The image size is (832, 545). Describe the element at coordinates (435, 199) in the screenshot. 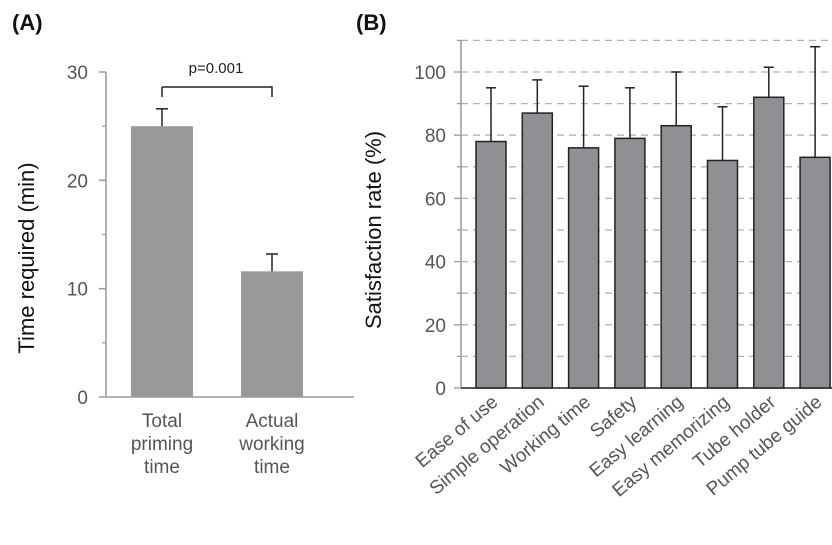

I see `panel-b-y-tick-label: 60` at that location.